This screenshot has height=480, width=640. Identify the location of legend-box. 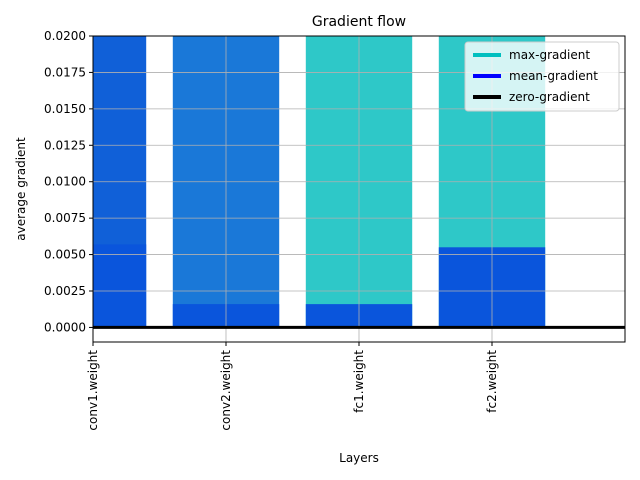
(542, 76).